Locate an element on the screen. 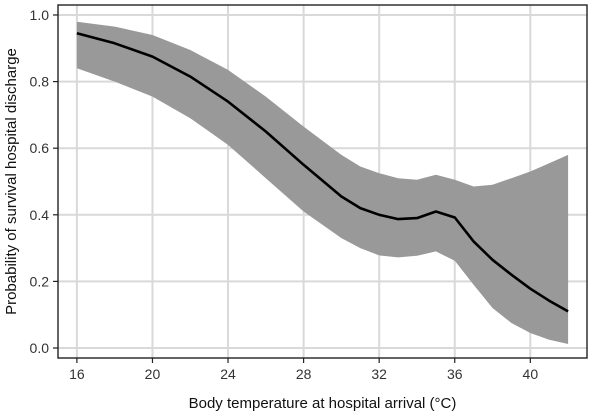 This screenshot has width=597, height=415. x-tick-label: 24 is located at coordinates (228, 374).